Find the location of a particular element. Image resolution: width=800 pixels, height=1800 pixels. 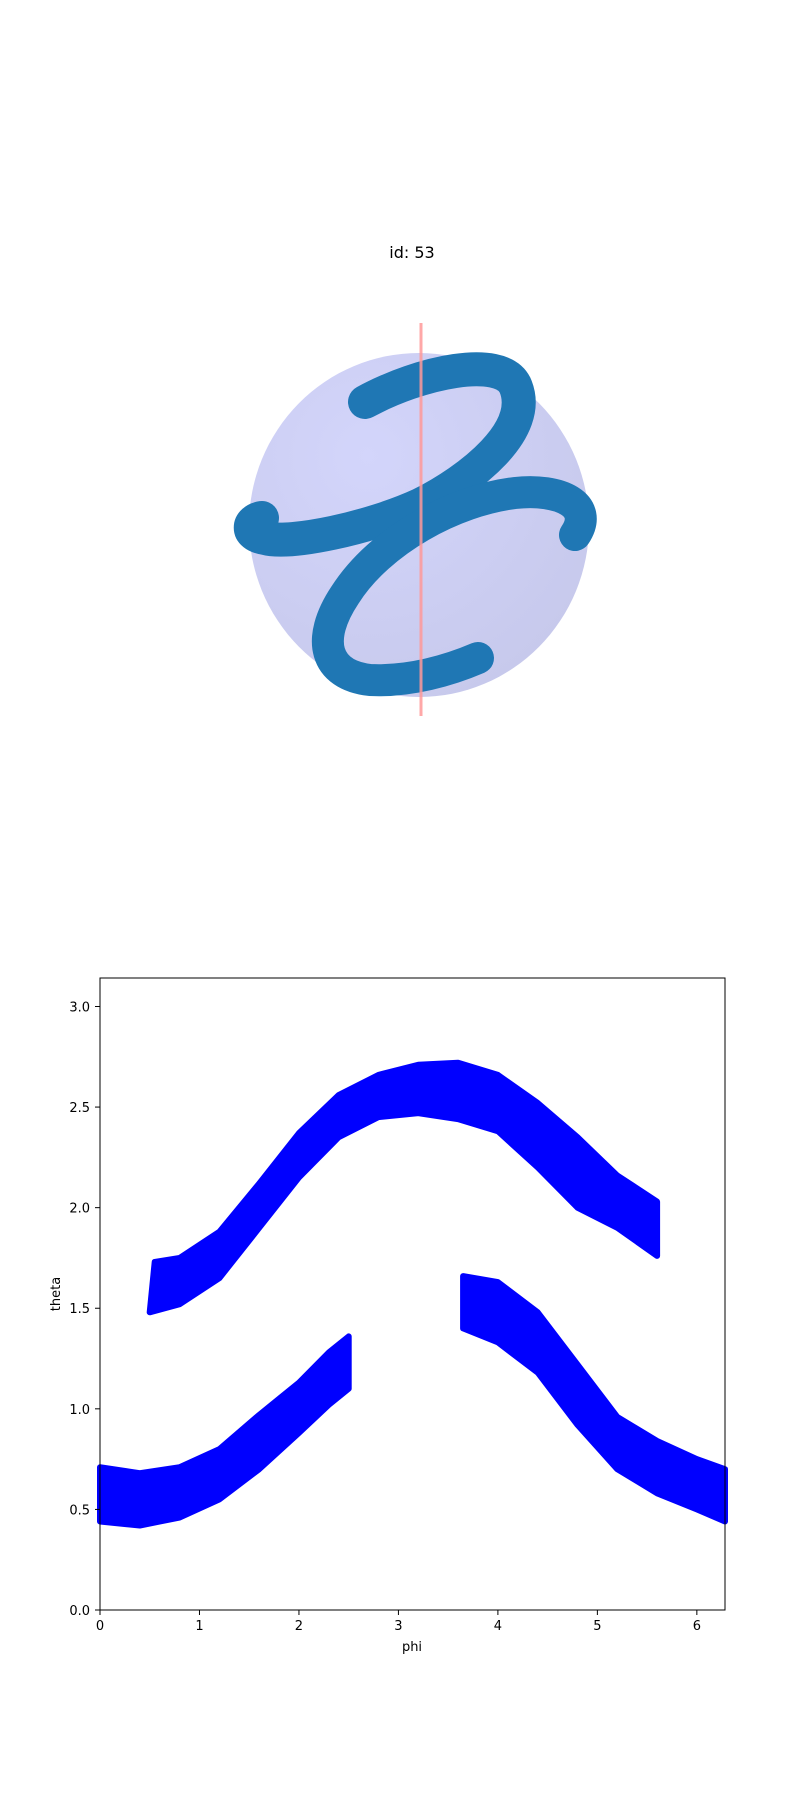

y-tick-label: 2.5 is located at coordinates (79, 1108).